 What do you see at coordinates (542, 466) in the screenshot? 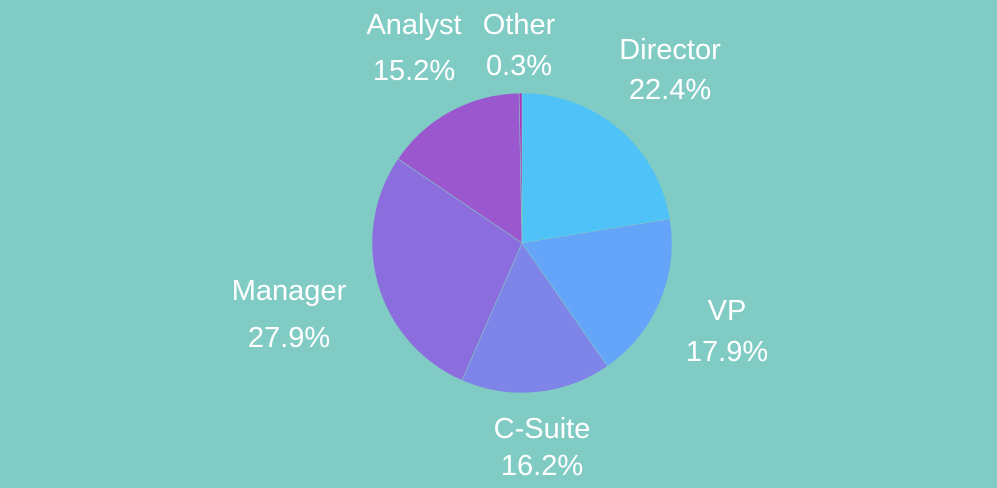
I see `slice-value-c-suite: 16.2%` at bounding box center [542, 466].